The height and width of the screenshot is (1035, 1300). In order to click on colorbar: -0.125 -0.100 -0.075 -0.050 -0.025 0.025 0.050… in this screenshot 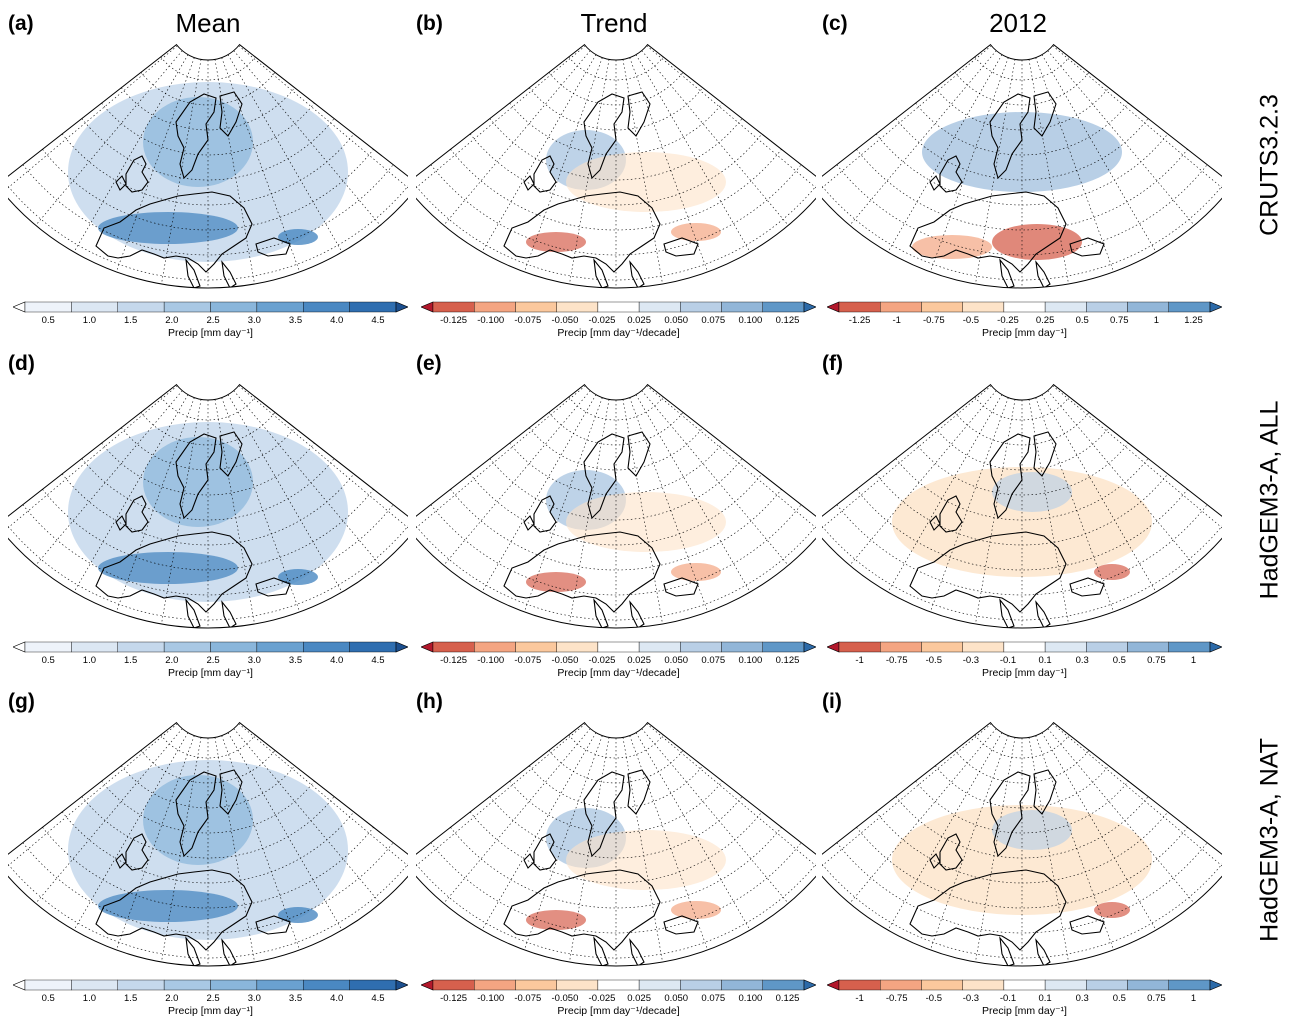, I will do `click(618, 326)`.